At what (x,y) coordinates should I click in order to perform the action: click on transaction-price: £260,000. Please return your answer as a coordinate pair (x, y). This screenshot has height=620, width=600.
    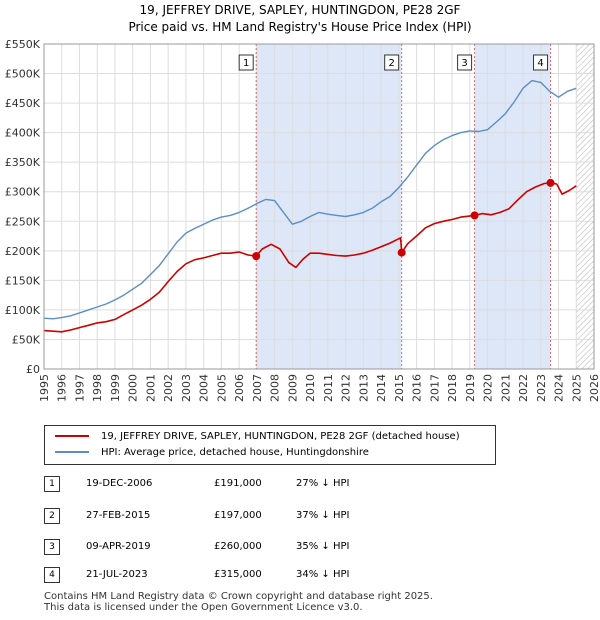
    Looking at the image, I should click on (238, 546).